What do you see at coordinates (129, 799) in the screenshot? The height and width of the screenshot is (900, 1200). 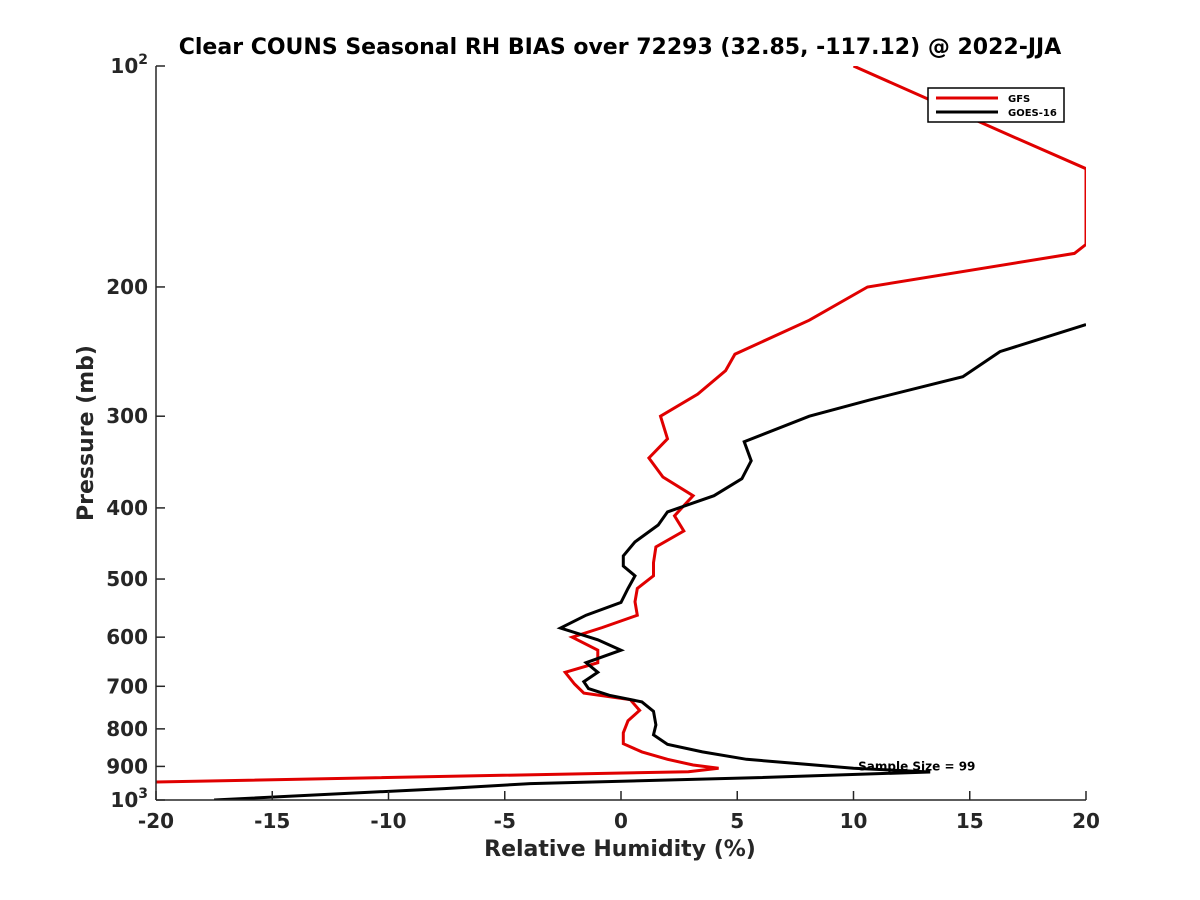 I see `y-tick-label: 10³` at bounding box center [129, 799].